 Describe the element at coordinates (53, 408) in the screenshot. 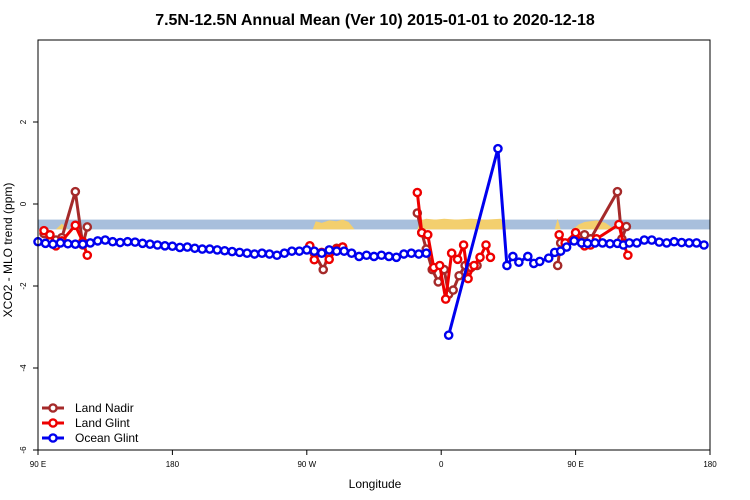

I see `legend-marker-land-nadir` at that location.